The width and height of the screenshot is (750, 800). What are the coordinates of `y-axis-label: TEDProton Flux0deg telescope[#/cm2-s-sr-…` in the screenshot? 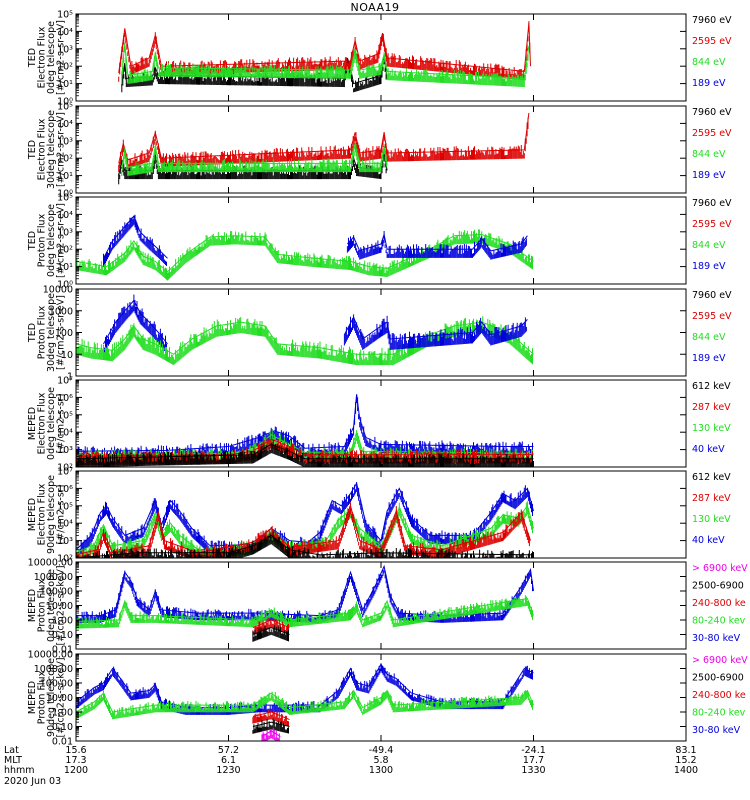 It's located at (47, 240).